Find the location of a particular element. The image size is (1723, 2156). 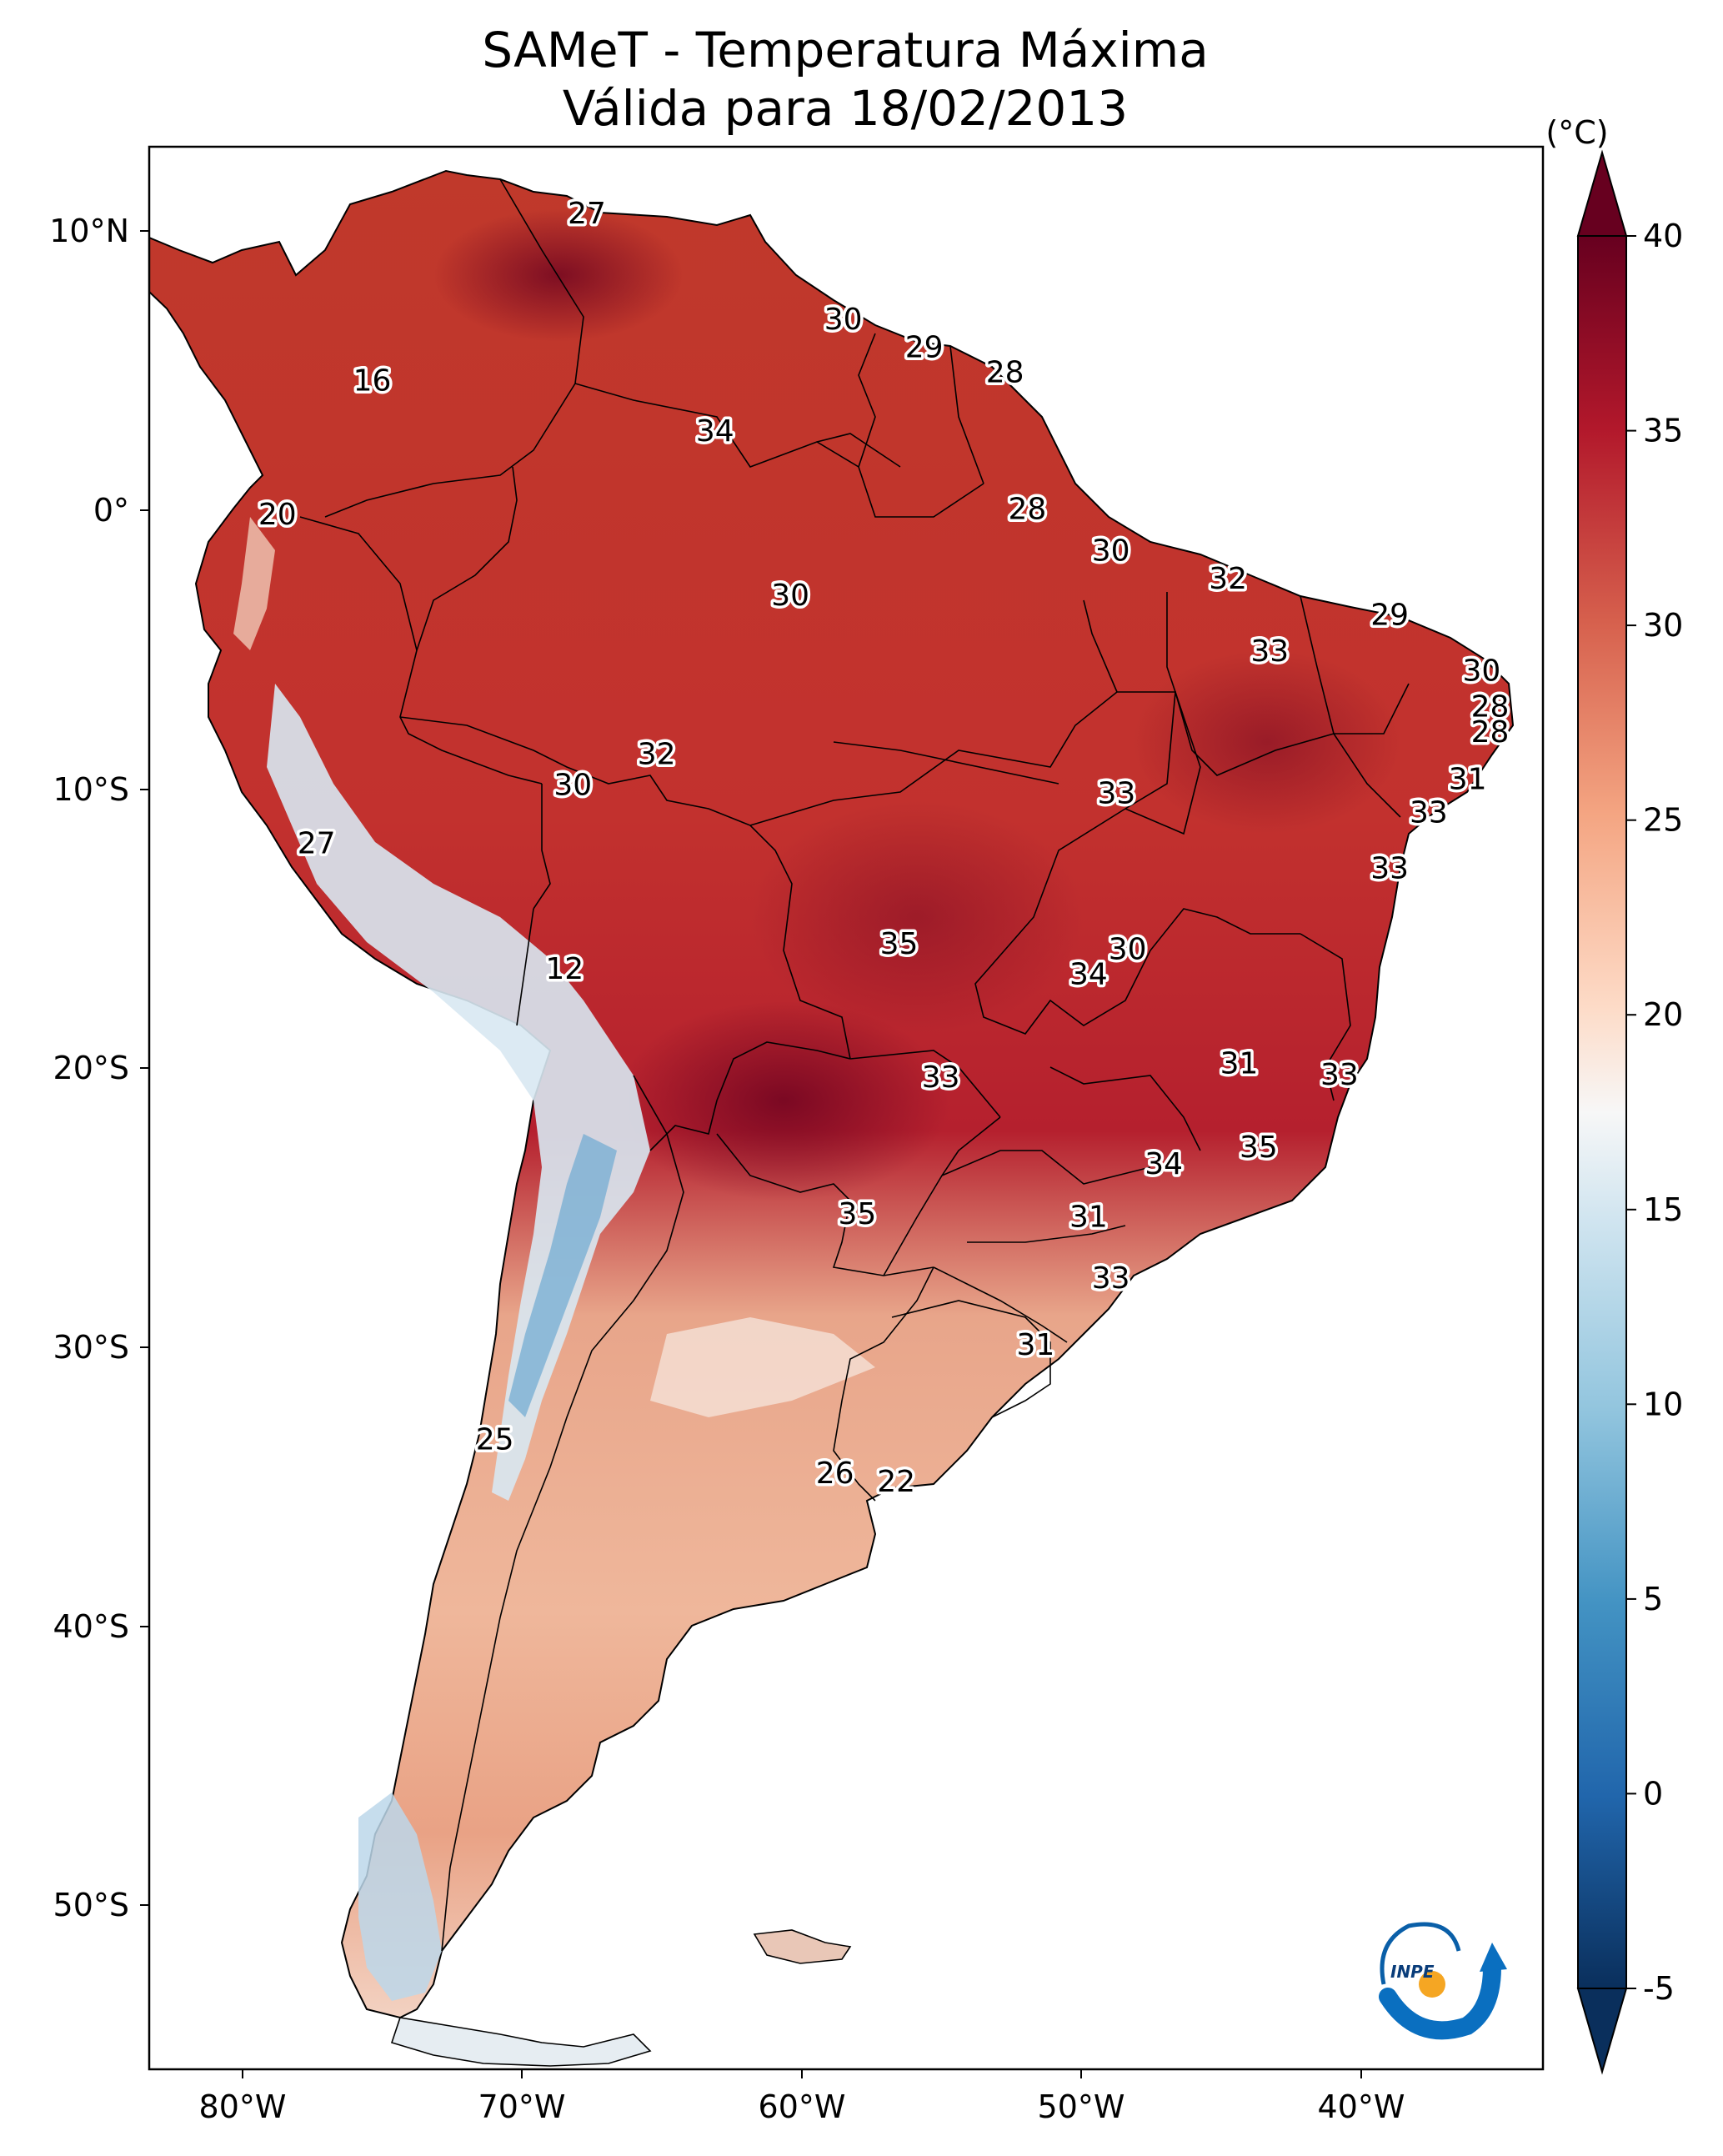

logo-sun-icon is located at coordinates (1432, 1984).